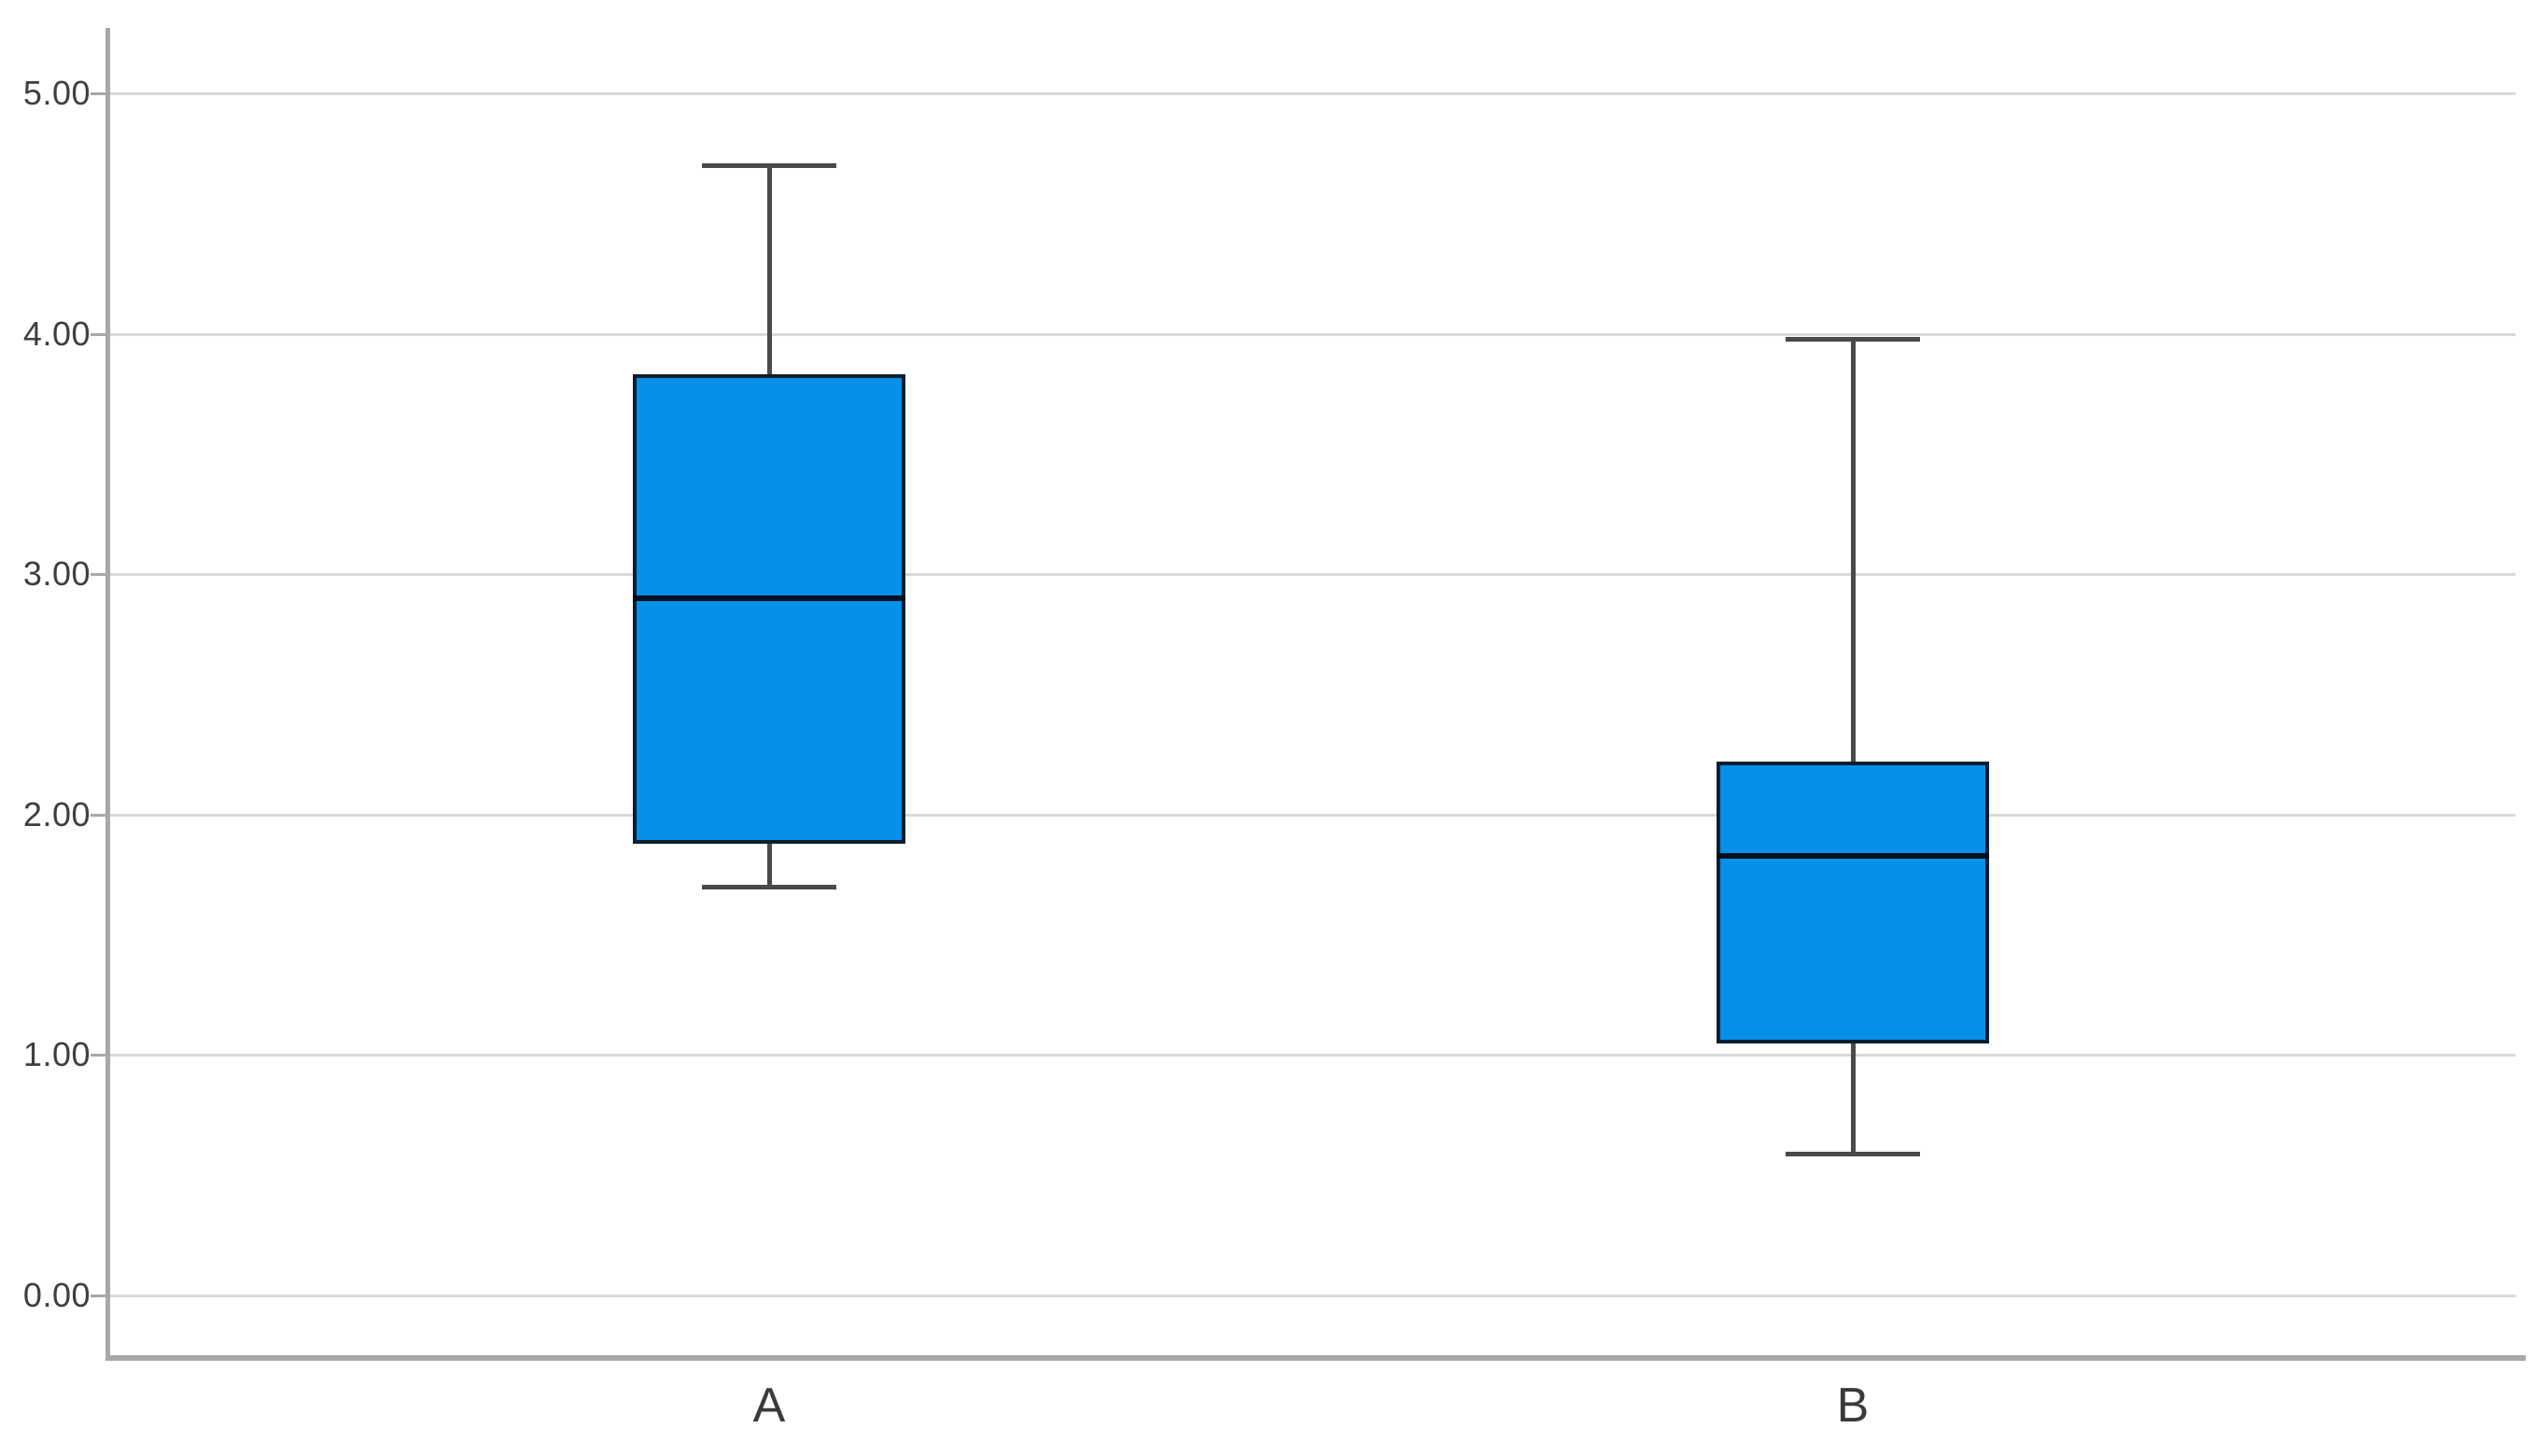 This screenshot has height=1456, width=2537. What do you see at coordinates (769, 269) in the screenshot?
I see `upper-whisker-line-a` at bounding box center [769, 269].